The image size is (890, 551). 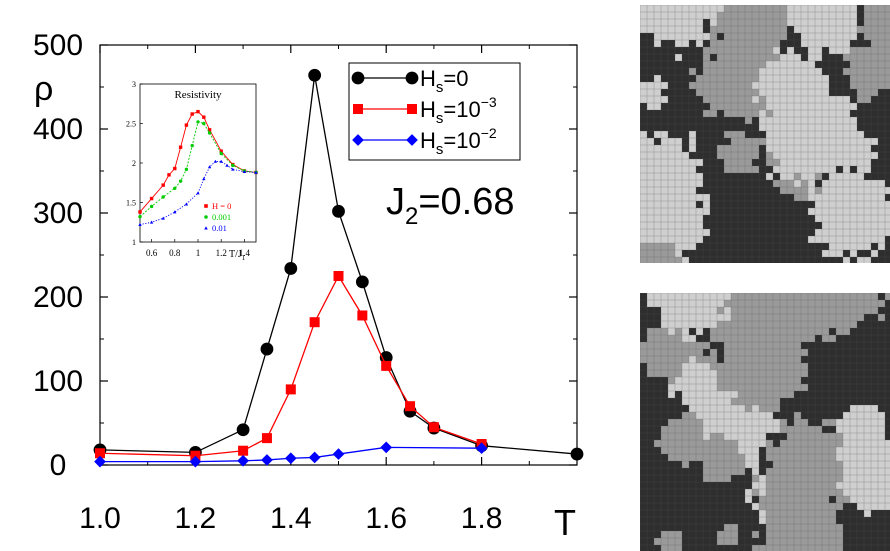 What do you see at coordinates (386, 518) in the screenshot?
I see `main-x-tick-label: 1.6` at bounding box center [386, 518].